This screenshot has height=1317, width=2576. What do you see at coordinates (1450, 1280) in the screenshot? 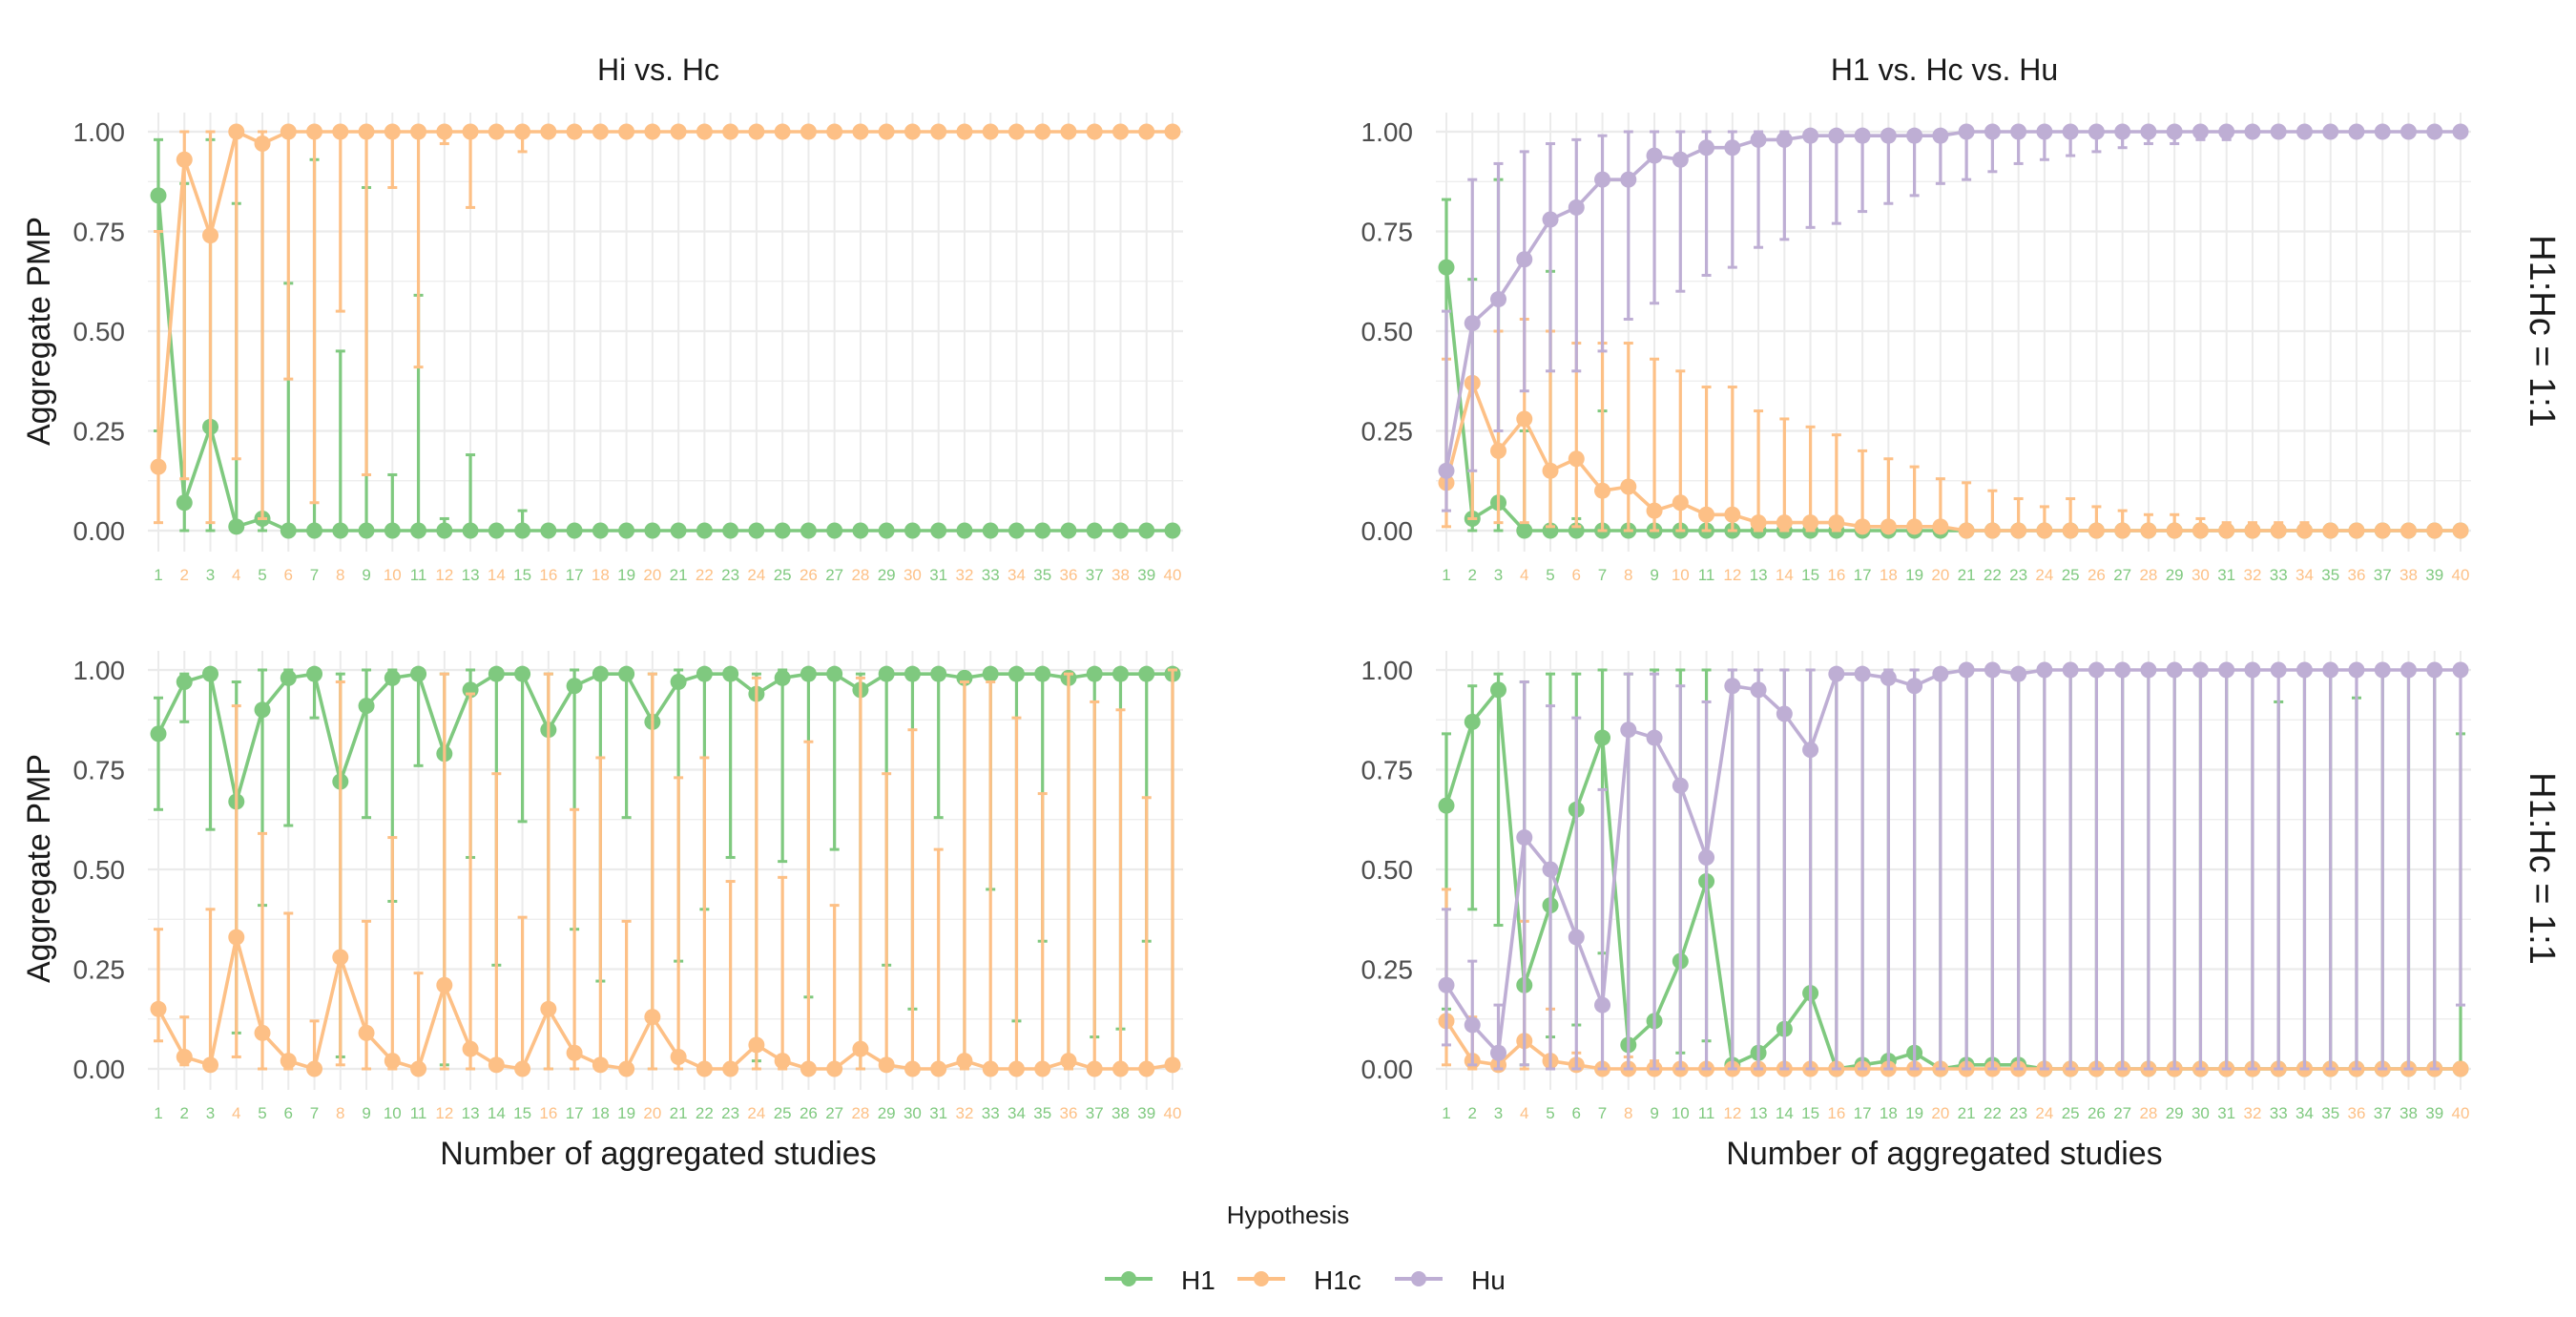
I see `legend-item-hu: Hu` at bounding box center [1450, 1280].